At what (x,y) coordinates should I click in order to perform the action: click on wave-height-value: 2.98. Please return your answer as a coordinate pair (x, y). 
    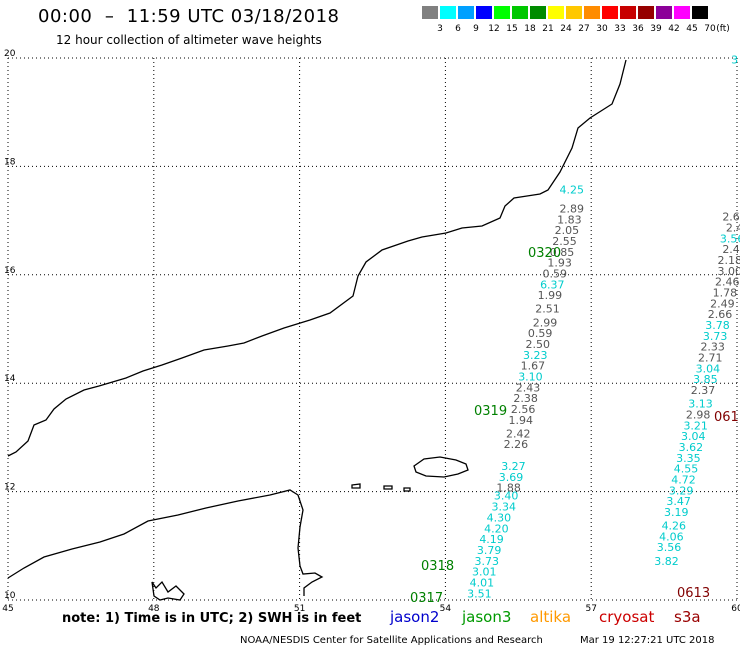
    Looking at the image, I should click on (698, 414).